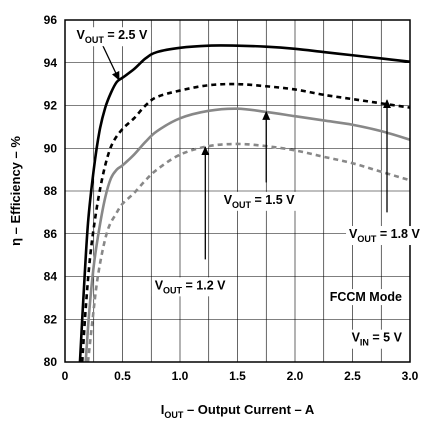 Image resolution: width=428 pixels, height=428 pixels. I want to click on y-tick-label: 84, so click(51, 277).